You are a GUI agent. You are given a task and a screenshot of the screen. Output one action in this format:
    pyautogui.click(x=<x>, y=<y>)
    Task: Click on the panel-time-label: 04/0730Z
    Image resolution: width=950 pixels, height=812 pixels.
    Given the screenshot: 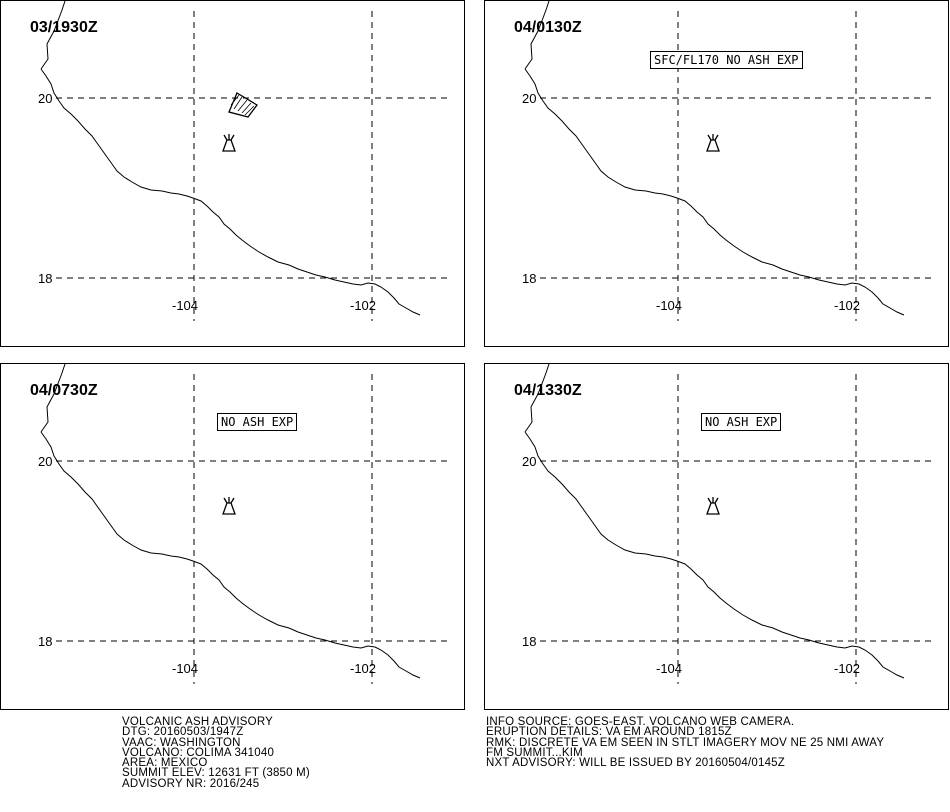 What is the action you would take?
    pyautogui.click(x=64, y=390)
    